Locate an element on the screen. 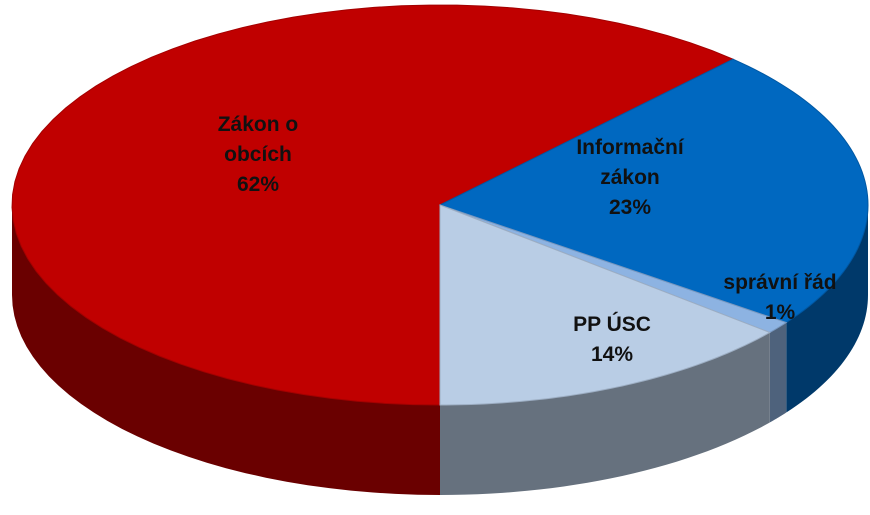 The width and height of the screenshot is (870, 515). data-label: Informační zákon 23% is located at coordinates (630, 178).